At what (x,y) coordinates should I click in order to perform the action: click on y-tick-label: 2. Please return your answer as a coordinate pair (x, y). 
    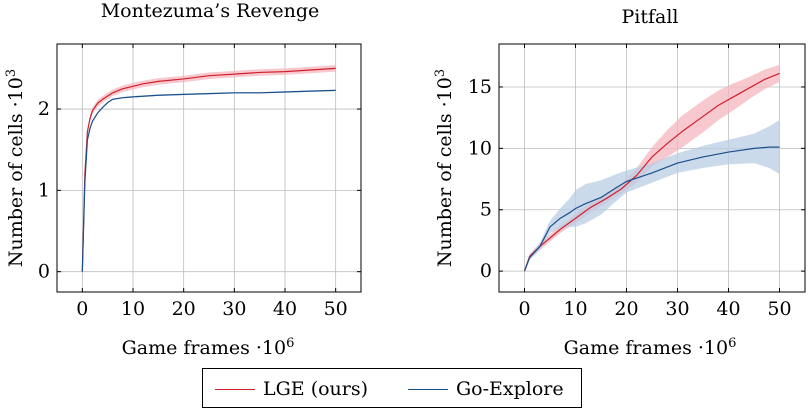
    Looking at the image, I should click on (44, 109).